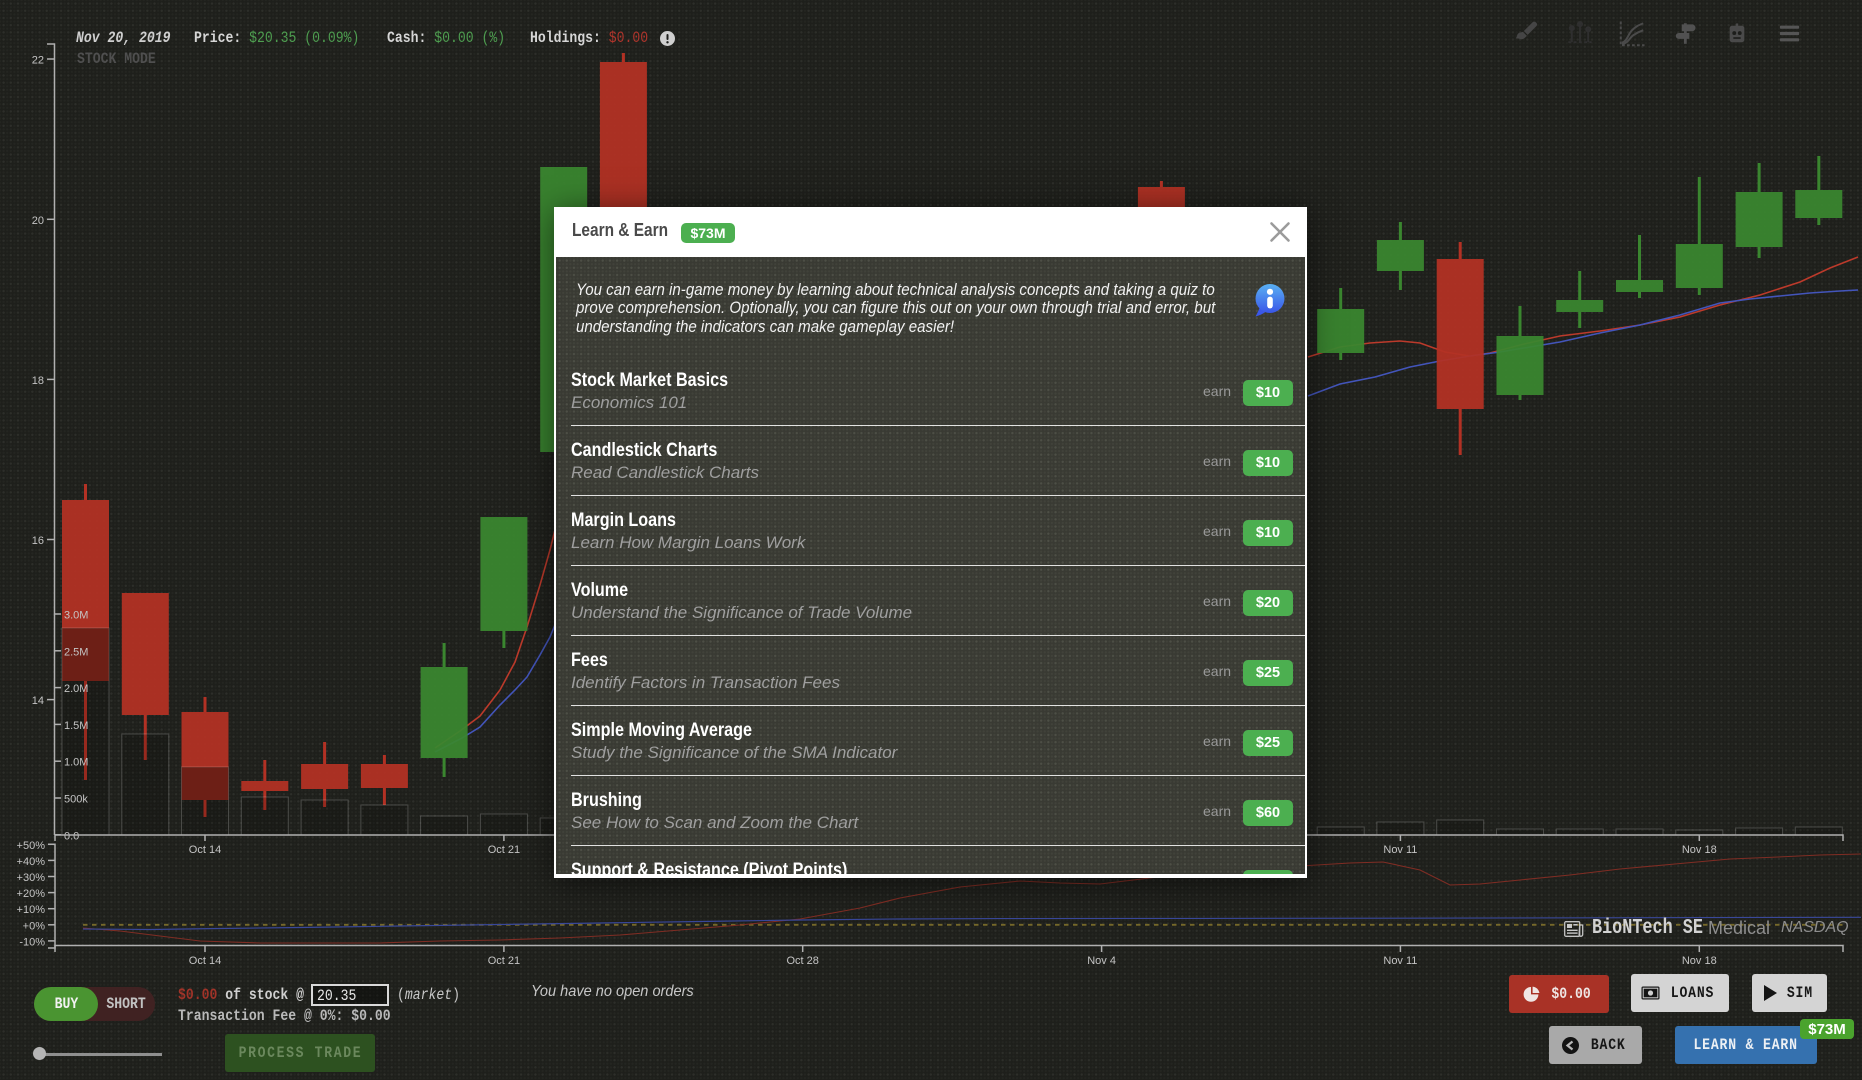 The width and height of the screenshot is (1862, 1080). What do you see at coordinates (31, 862) in the screenshot?
I see `svg-text: +40%` at bounding box center [31, 862].